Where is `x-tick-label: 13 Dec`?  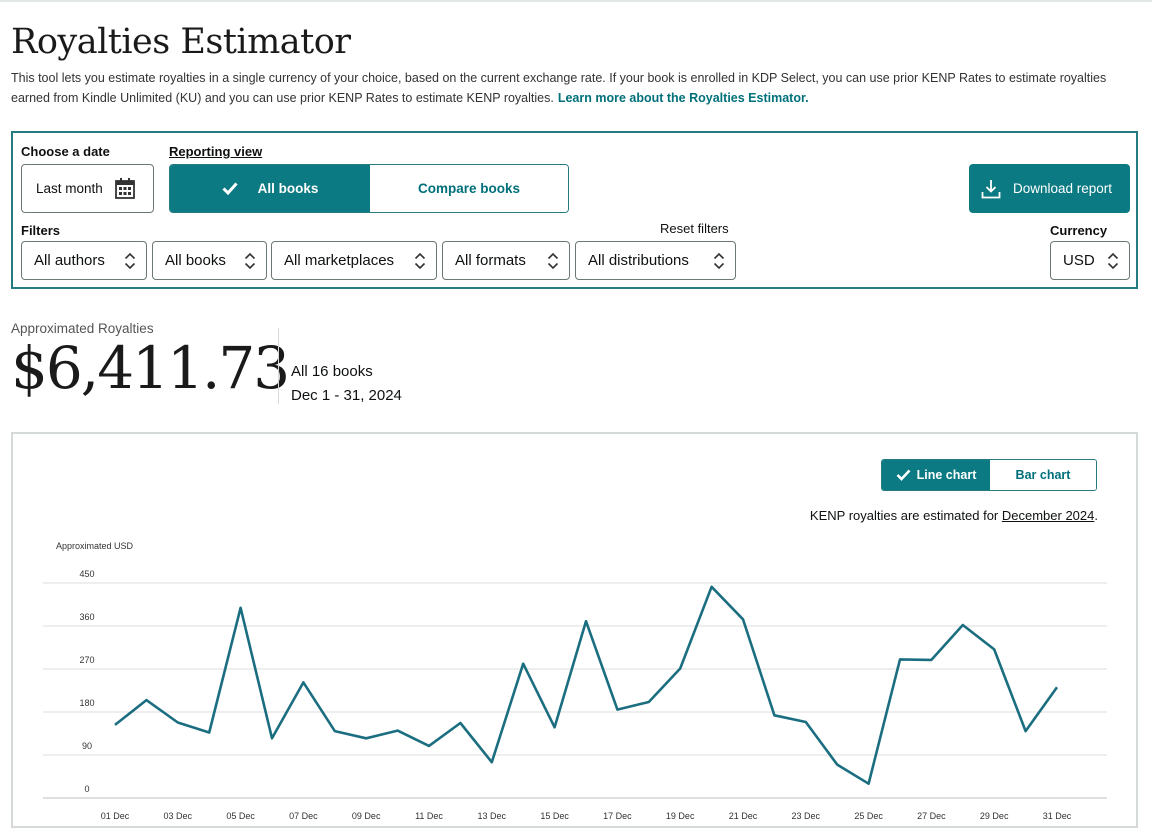
x-tick-label: 13 Dec is located at coordinates (492, 816).